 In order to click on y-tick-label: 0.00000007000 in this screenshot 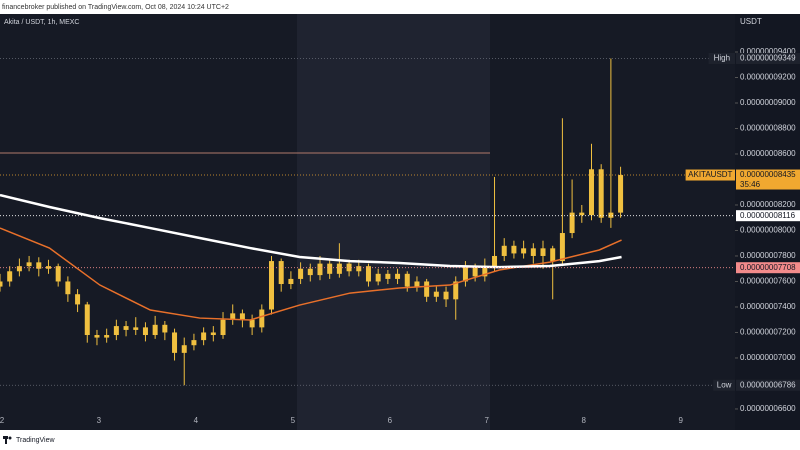, I will do `click(768, 357)`.